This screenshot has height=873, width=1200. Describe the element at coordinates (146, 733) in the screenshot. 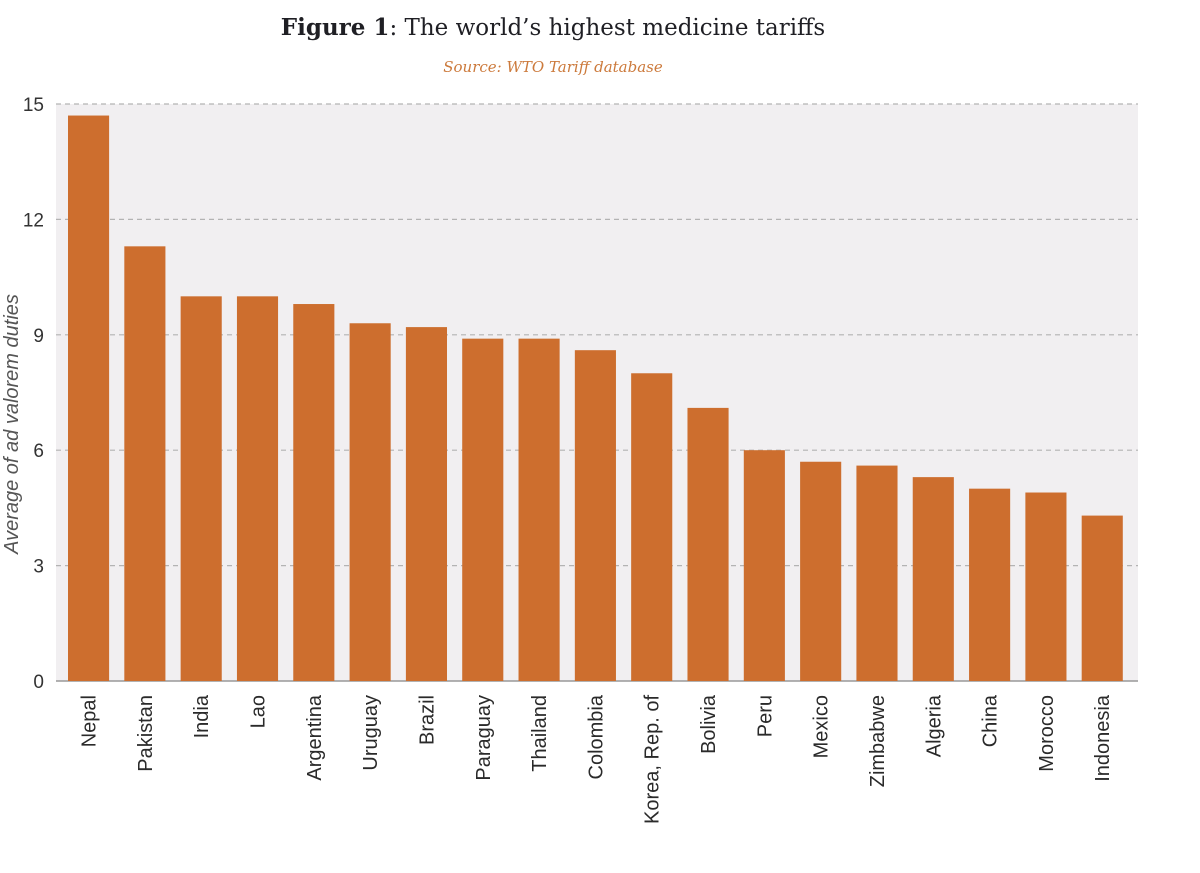

I see `x-tick-label: Pakistan` at that location.